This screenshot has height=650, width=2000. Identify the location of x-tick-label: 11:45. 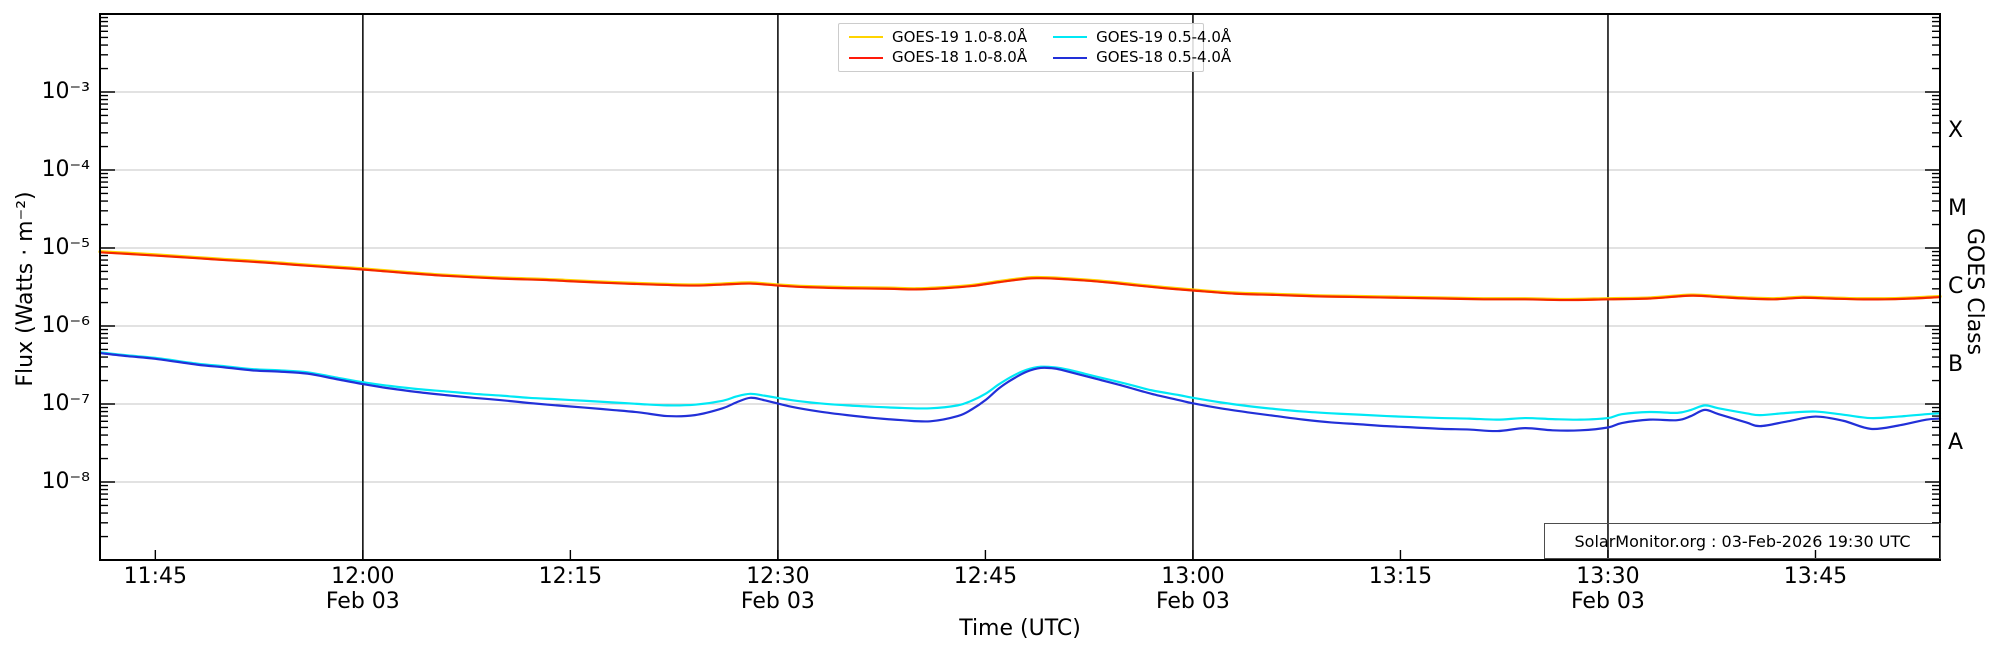
(155, 576).